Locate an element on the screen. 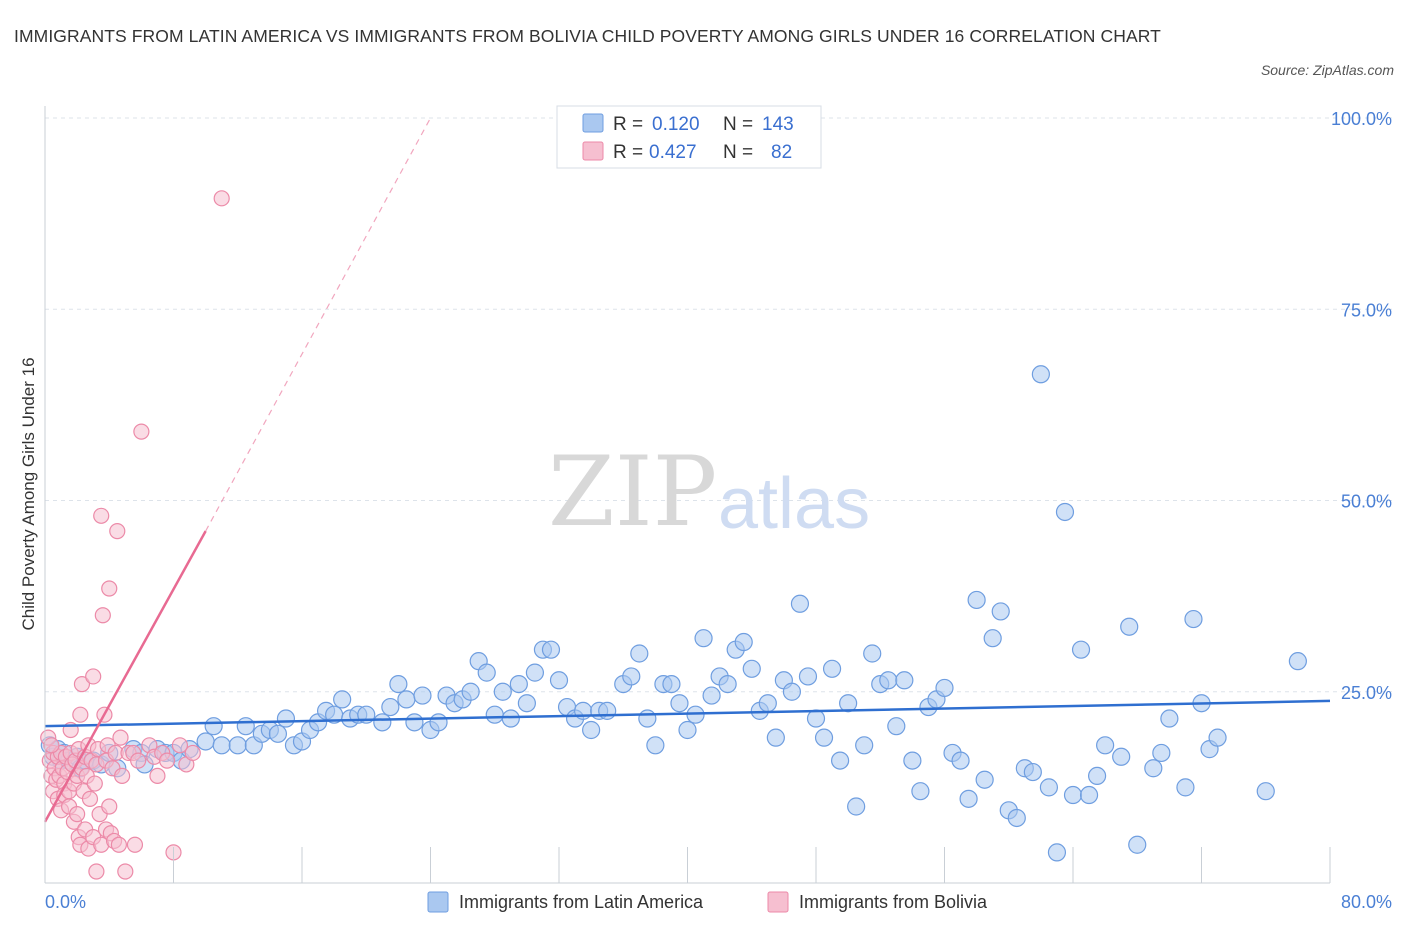  y-tick-labels: 25.0% 50.0% 75.0% 100.0% is located at coordinates (1361, 406).